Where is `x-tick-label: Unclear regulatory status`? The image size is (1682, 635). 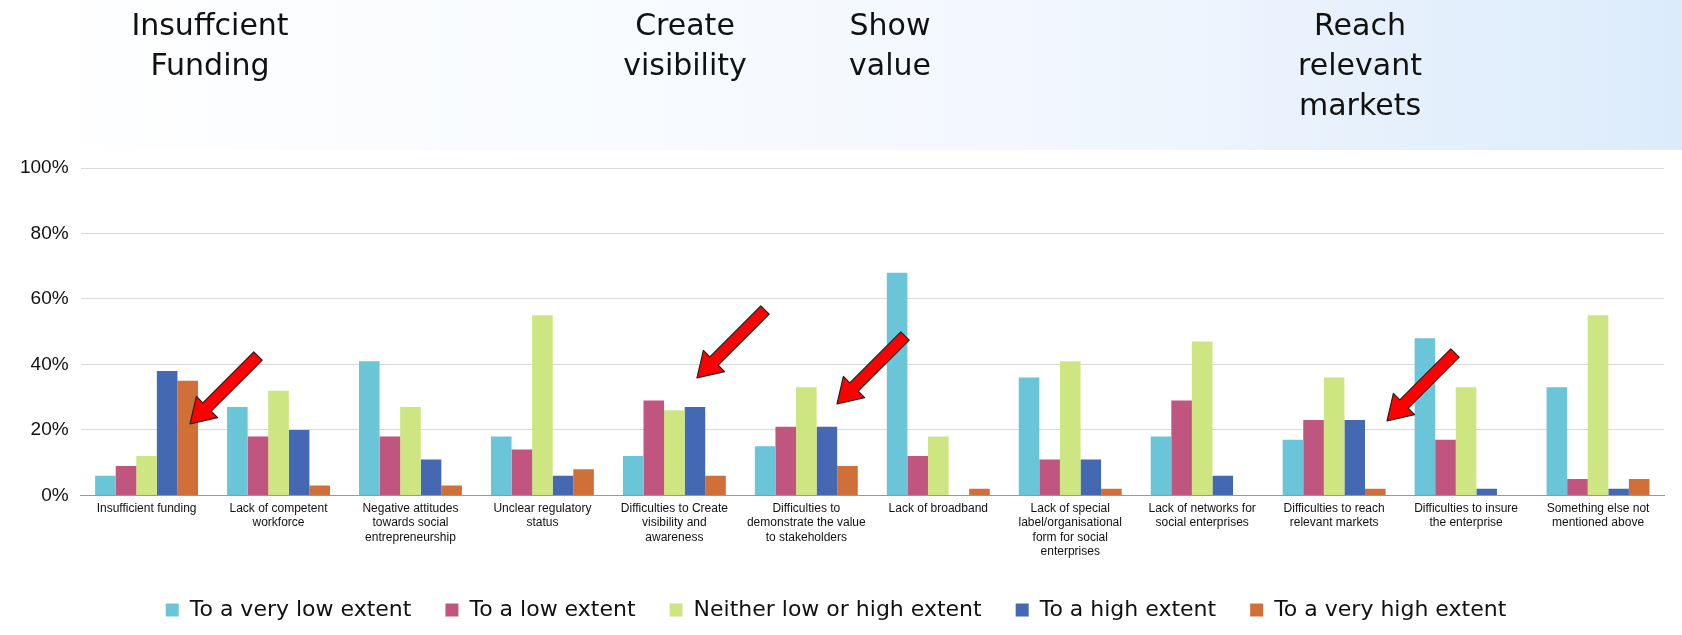 x-tick-label: Unclear regulatory status is located at coordinates (542, 515).